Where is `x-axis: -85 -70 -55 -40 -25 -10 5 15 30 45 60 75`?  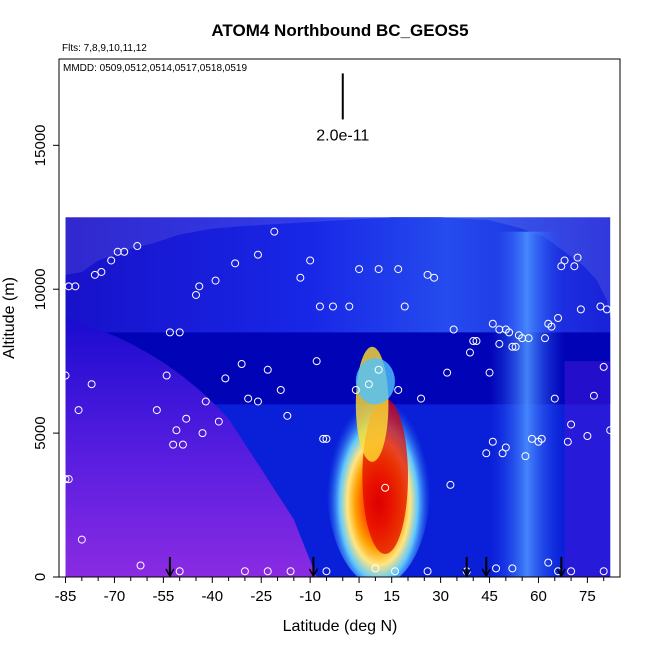
x-axis: -85 -70 -55 -40 -25 -10 5 15 30 45 60 75 is located at coordinates (330, 591).